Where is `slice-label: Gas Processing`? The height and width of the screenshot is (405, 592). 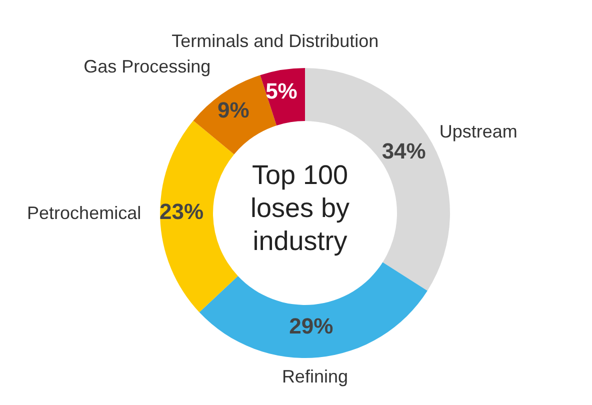
slice-label: Gas Processing is located at coordinates (147, 66).